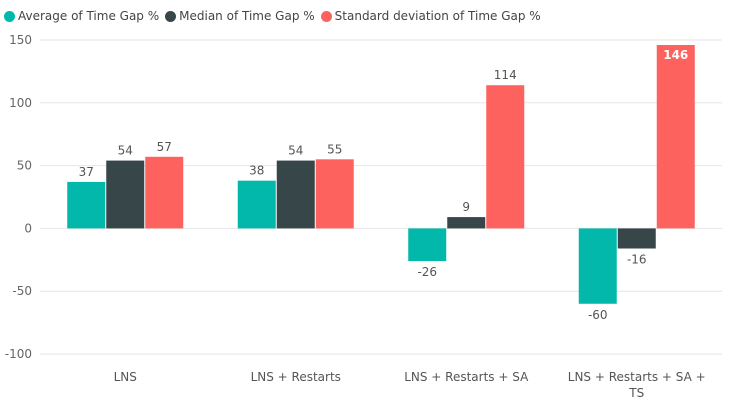 This screenshot has width=739, height=405. I want to click on data-label: -26, so click(427, 272).